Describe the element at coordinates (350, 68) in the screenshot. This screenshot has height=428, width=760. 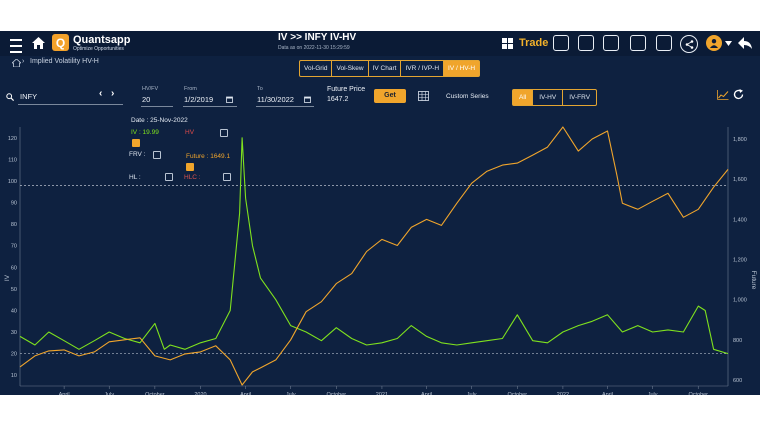
I see `tab-vol-skew: Vol-Skew` at that location.